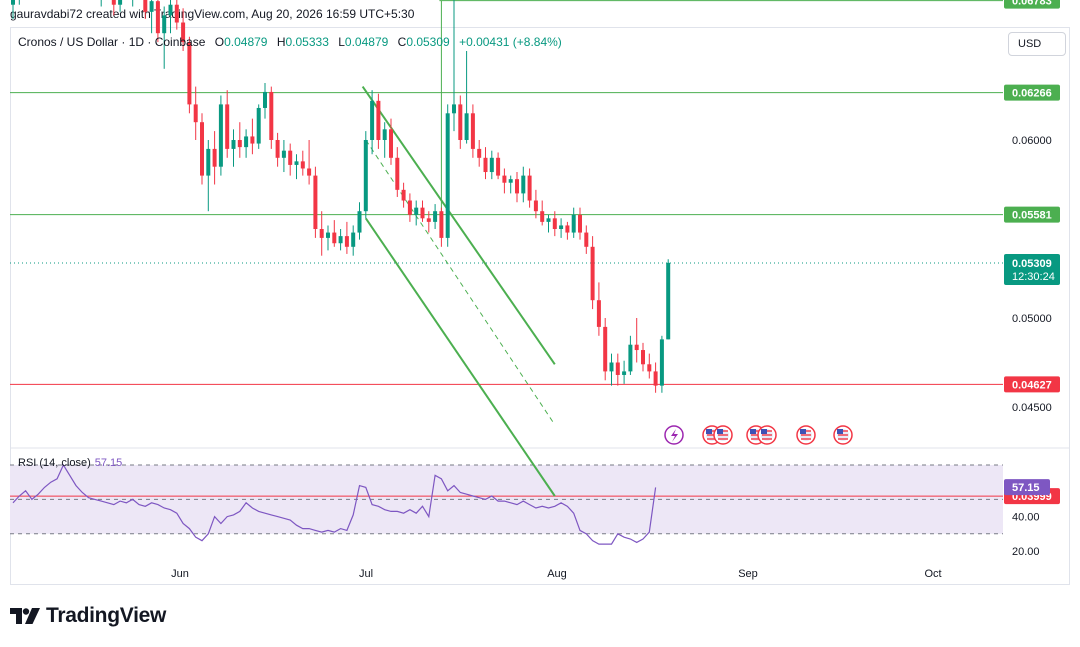 The width and height of the screenshot is (1080, 647). Describe the element at coordinates (219, 42) in the screenshot. I see `open-label: O` at that location.